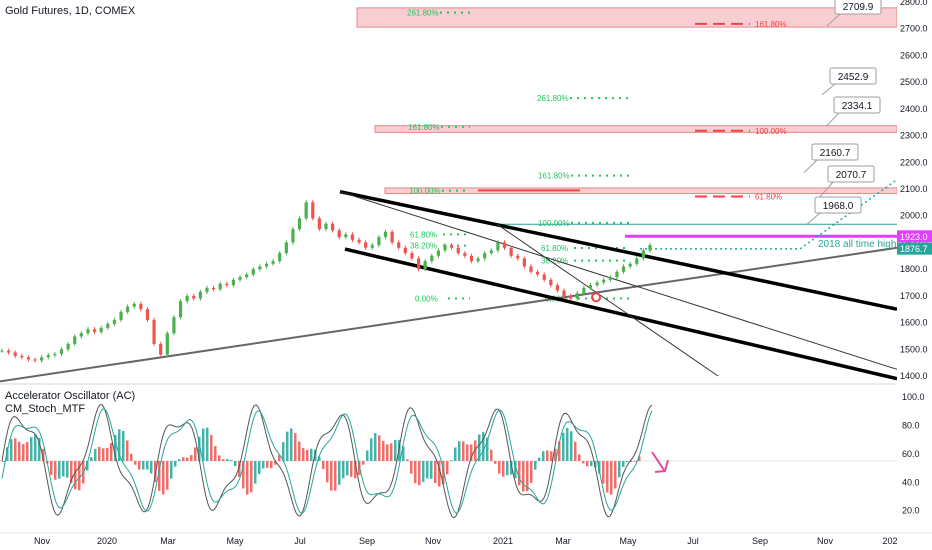 This screenshot has height=550, width=932. What do you see at coordinates (107, 541) in the screenshot?
I see `time-tick-label: 2020` at bounding box center [107, 541].